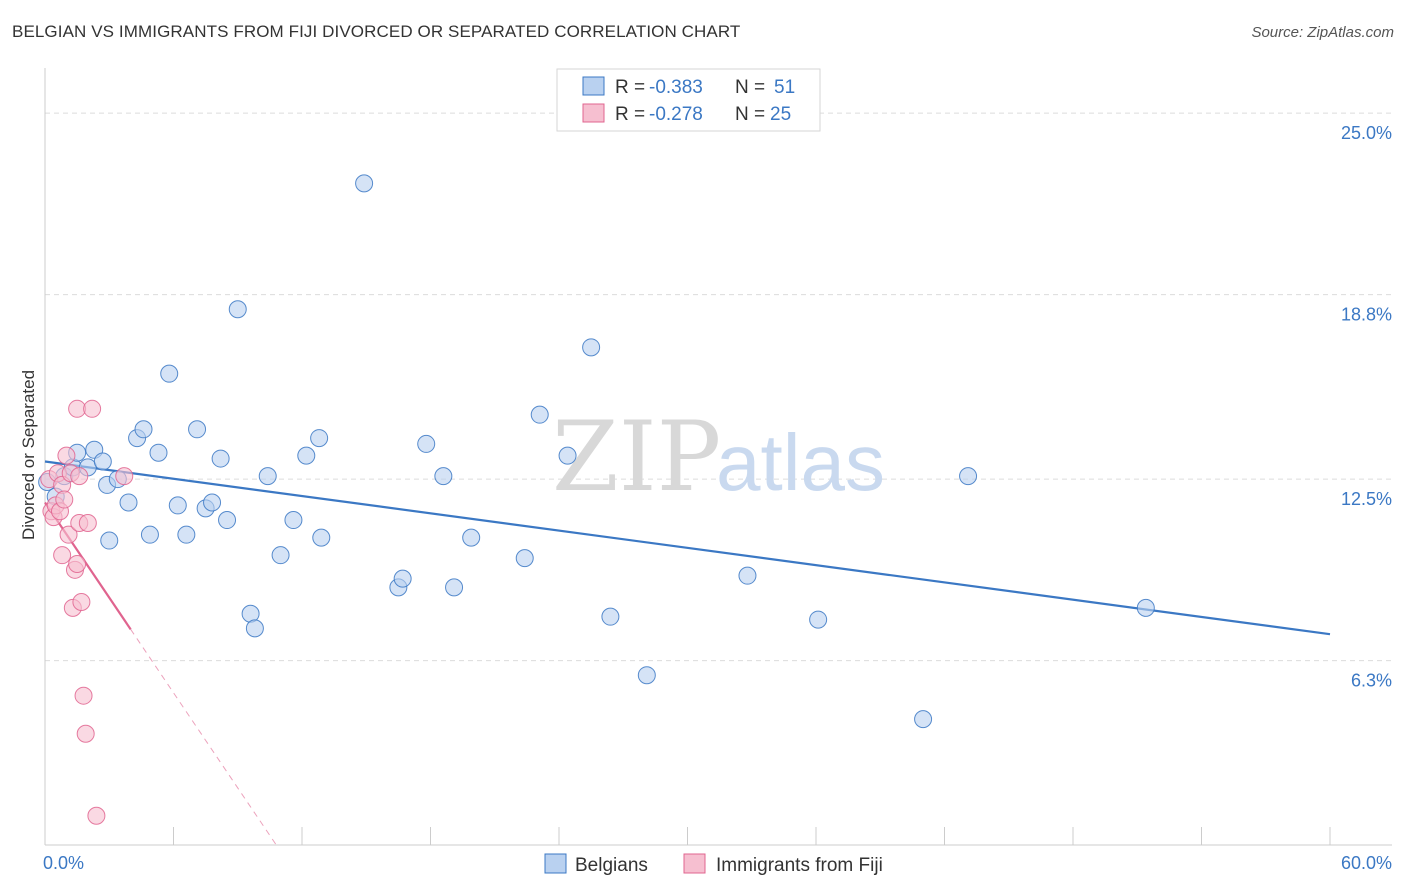  What do you see at coordinates (1366, 499) in the screenshot?
I see `y-tick-label: 12.5%` at bounding box center [1366, 499].